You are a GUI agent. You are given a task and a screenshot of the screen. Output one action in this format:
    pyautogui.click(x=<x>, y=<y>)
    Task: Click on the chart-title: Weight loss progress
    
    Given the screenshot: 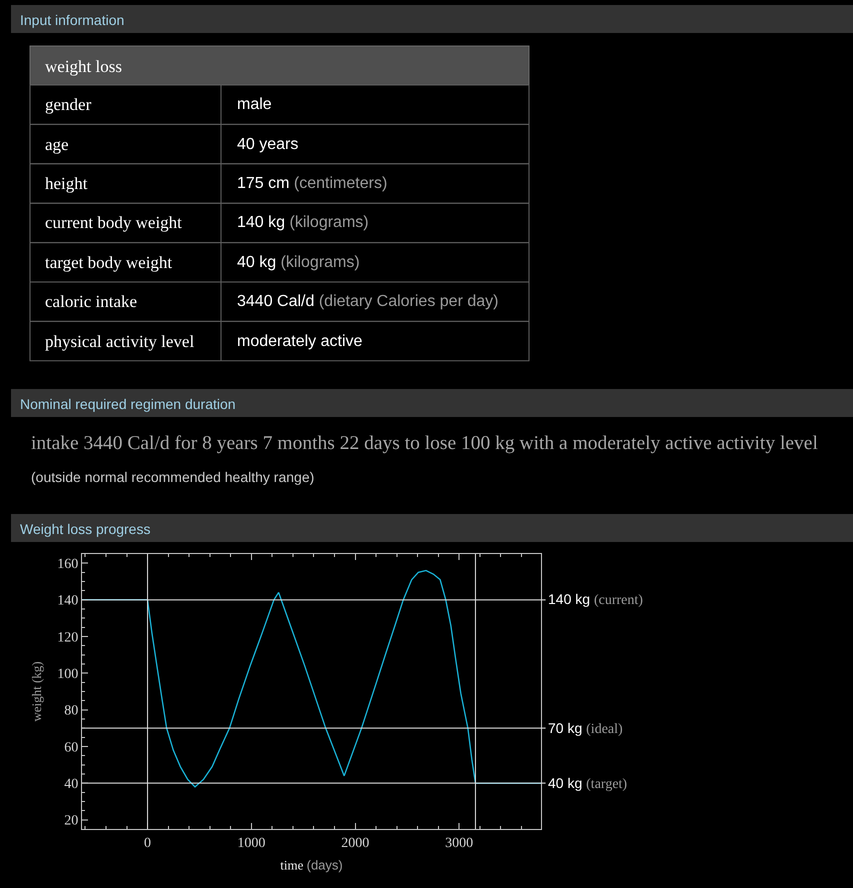 What is the action you would take?
    pyautogui.click(x=85, y=529)
    